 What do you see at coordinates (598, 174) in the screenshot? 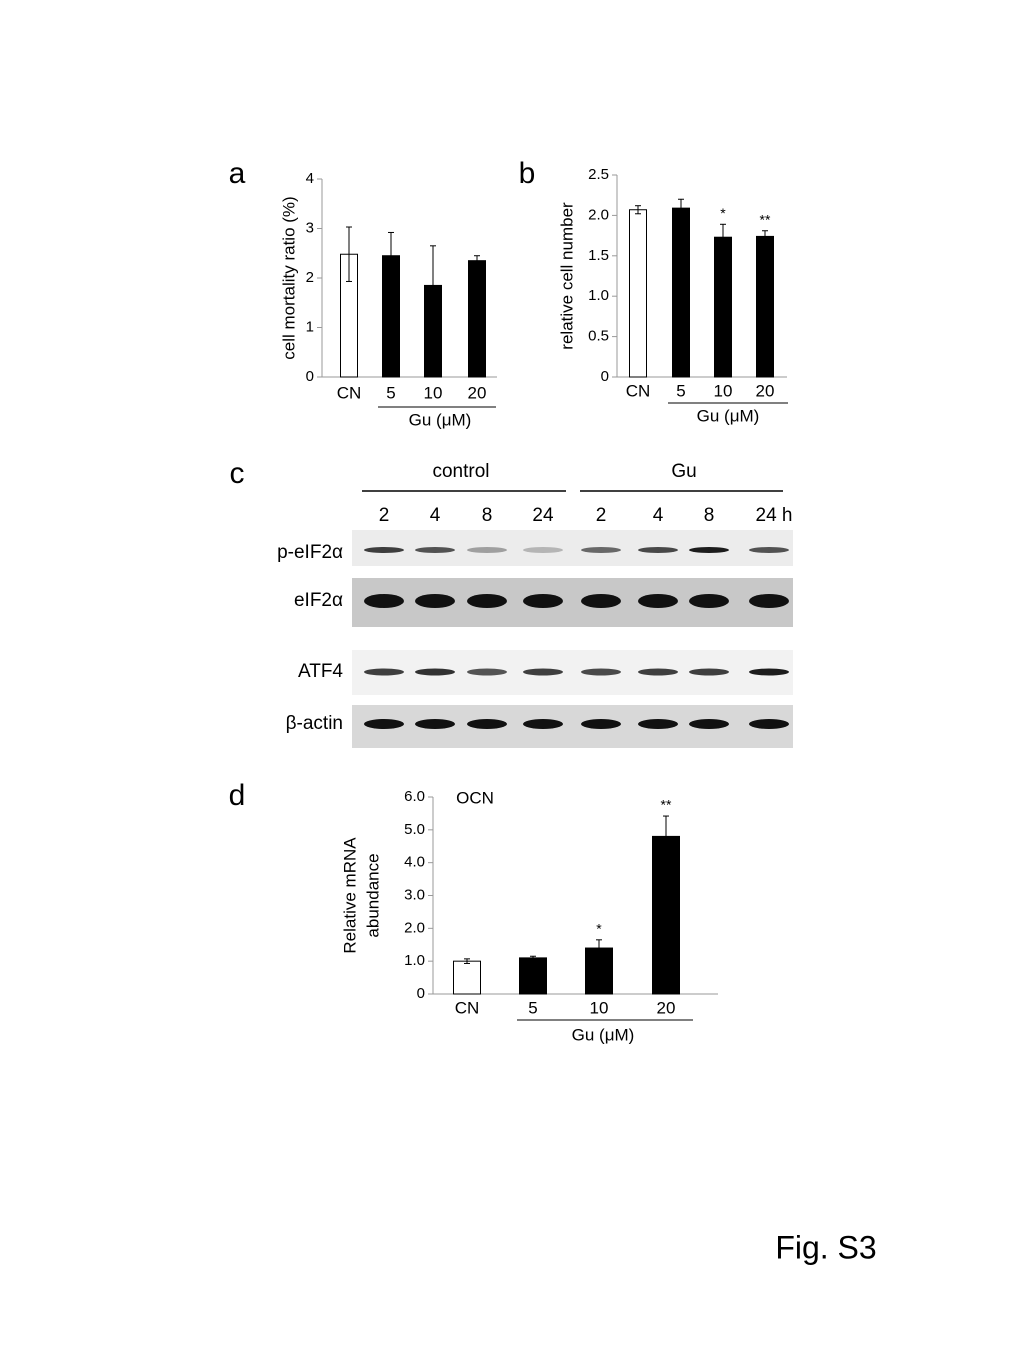
I see `y-tick-label: 2.5` at bounding box center [598, 174].